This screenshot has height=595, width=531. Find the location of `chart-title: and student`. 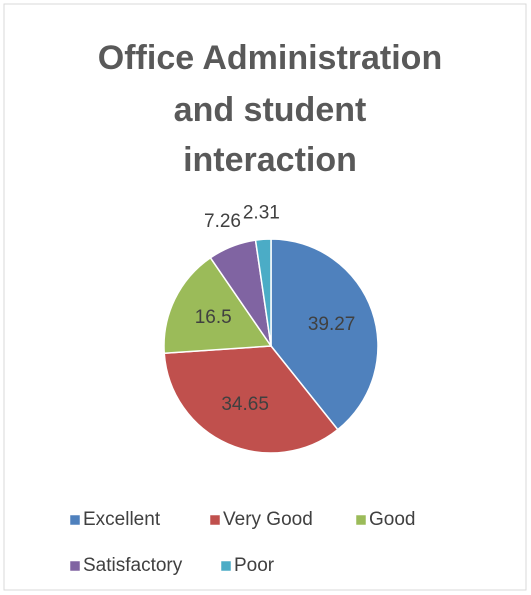

chart-title: and student is located at coordinates (270, 110).